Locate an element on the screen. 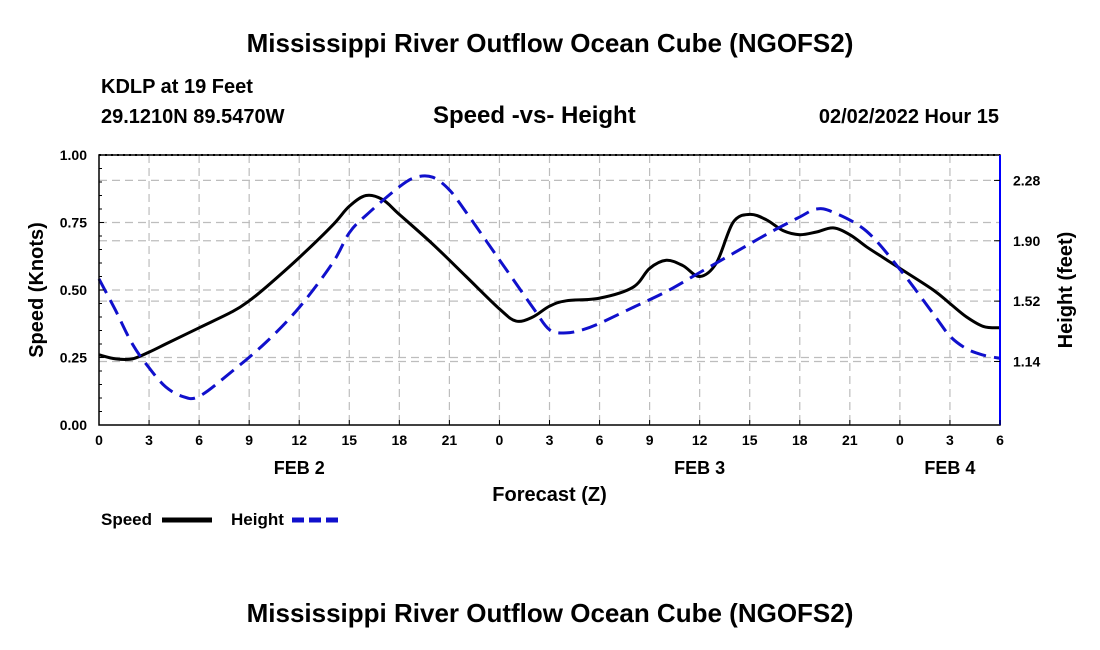 The height and width of the screenshot is (650, 1100). date-label: FEB 4 is located at coordinates (949, 468).